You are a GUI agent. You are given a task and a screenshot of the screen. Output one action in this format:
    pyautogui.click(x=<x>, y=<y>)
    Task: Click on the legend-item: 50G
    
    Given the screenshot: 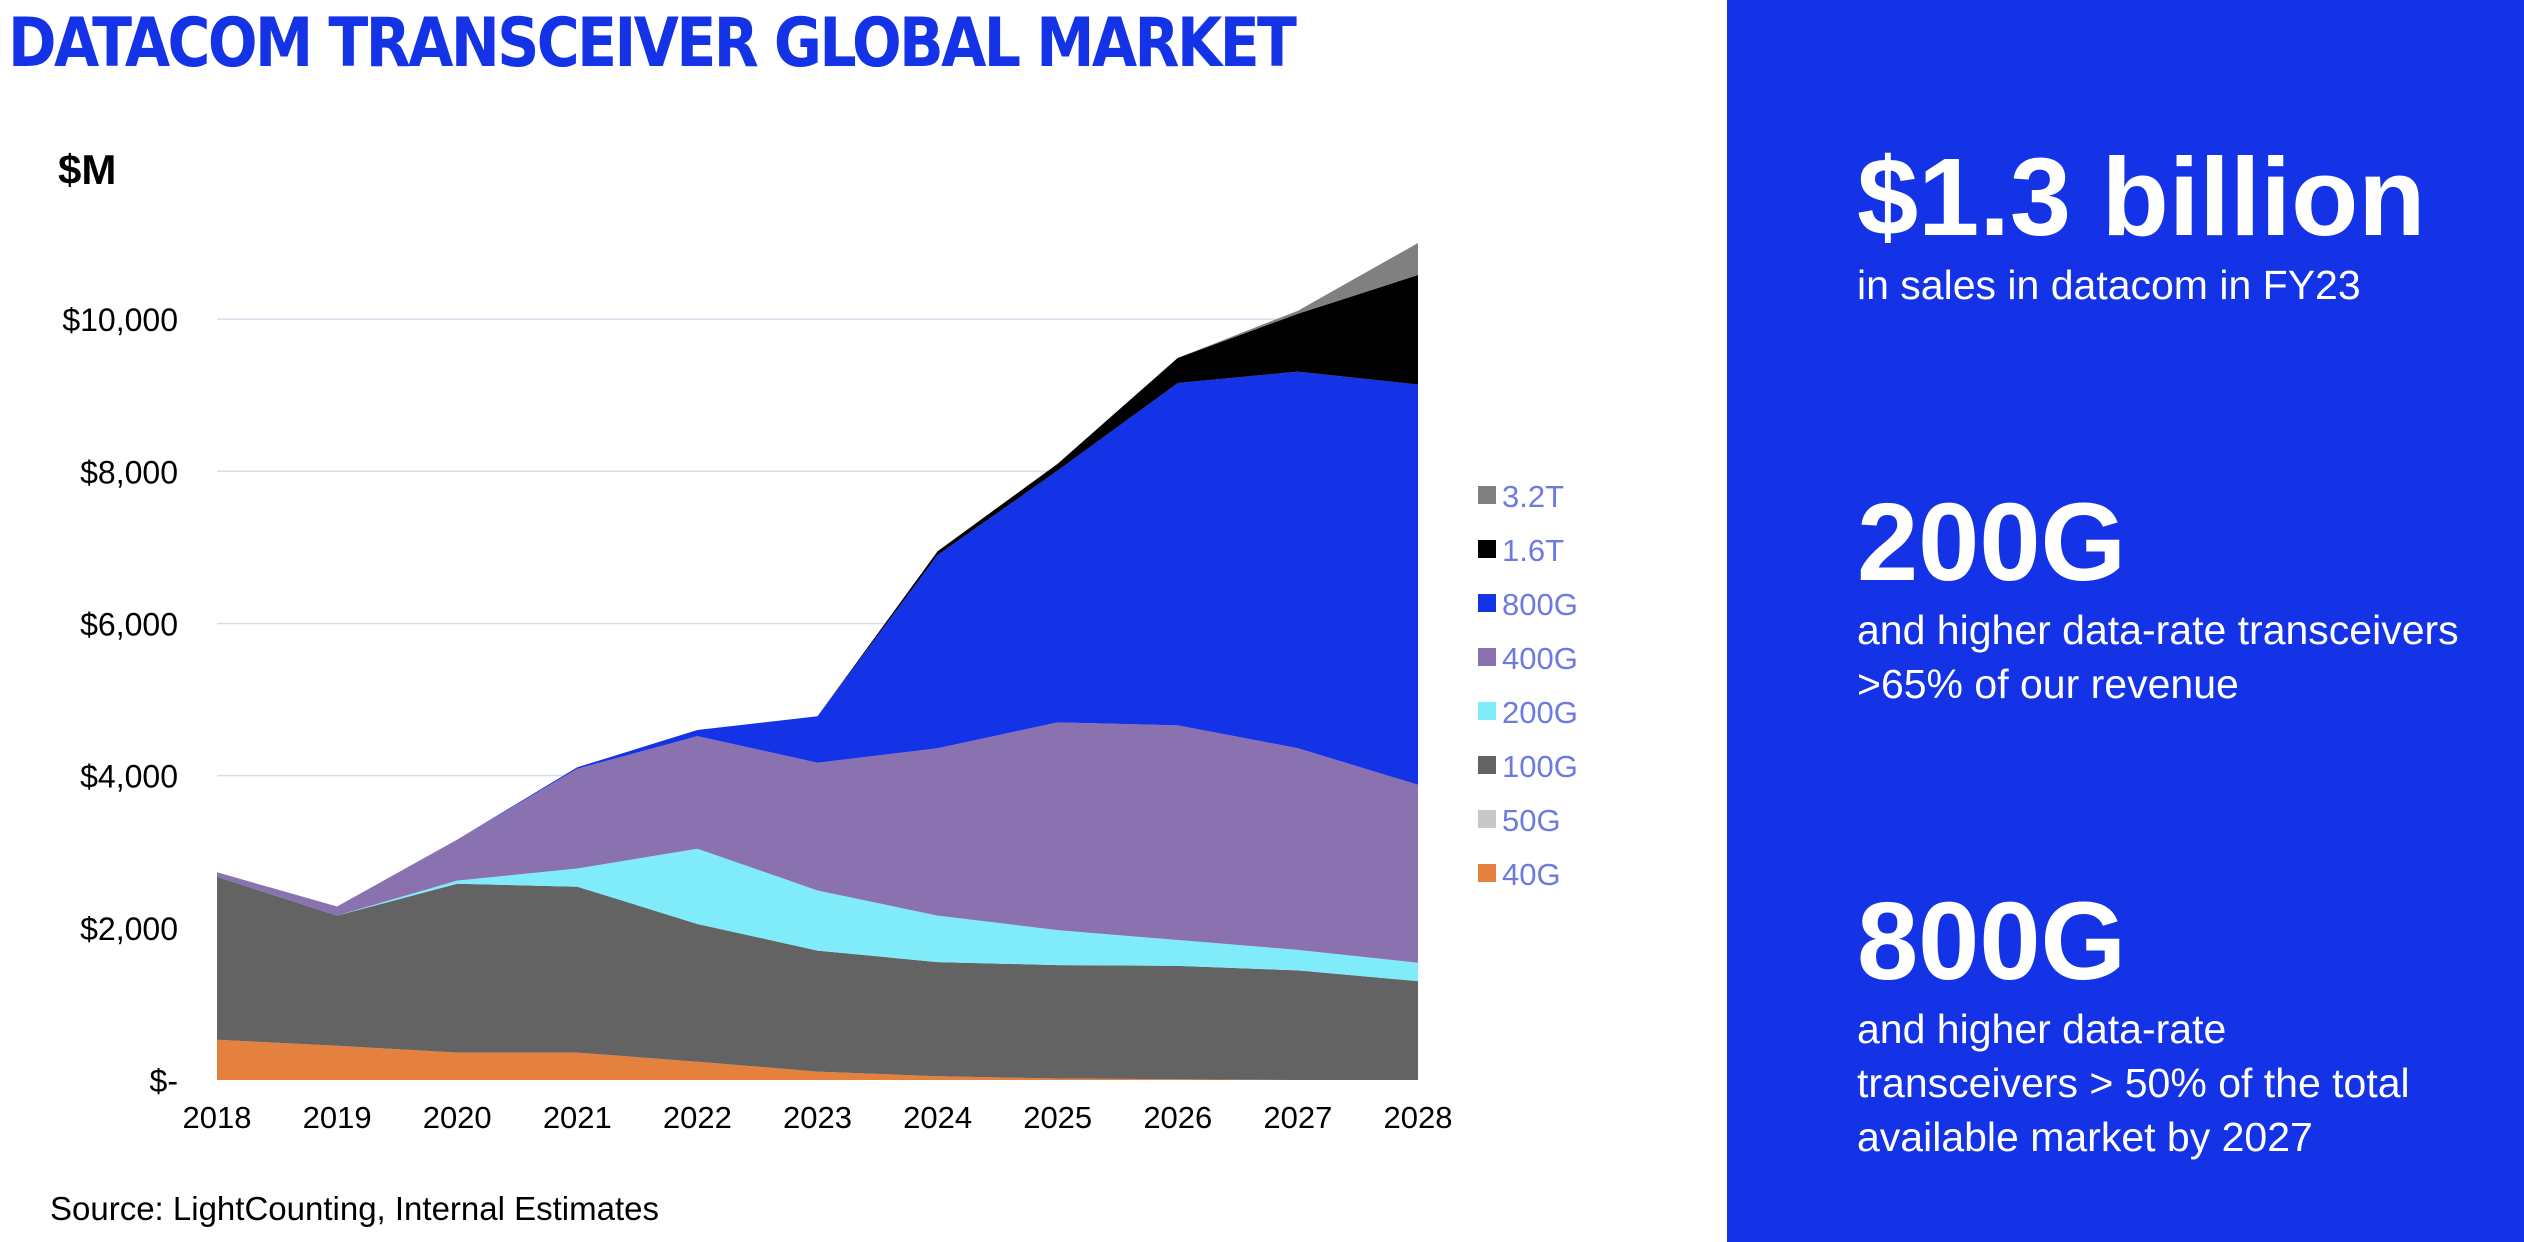 What is the action you would take?
    pyautogui.click(x=1519, y=820)
    